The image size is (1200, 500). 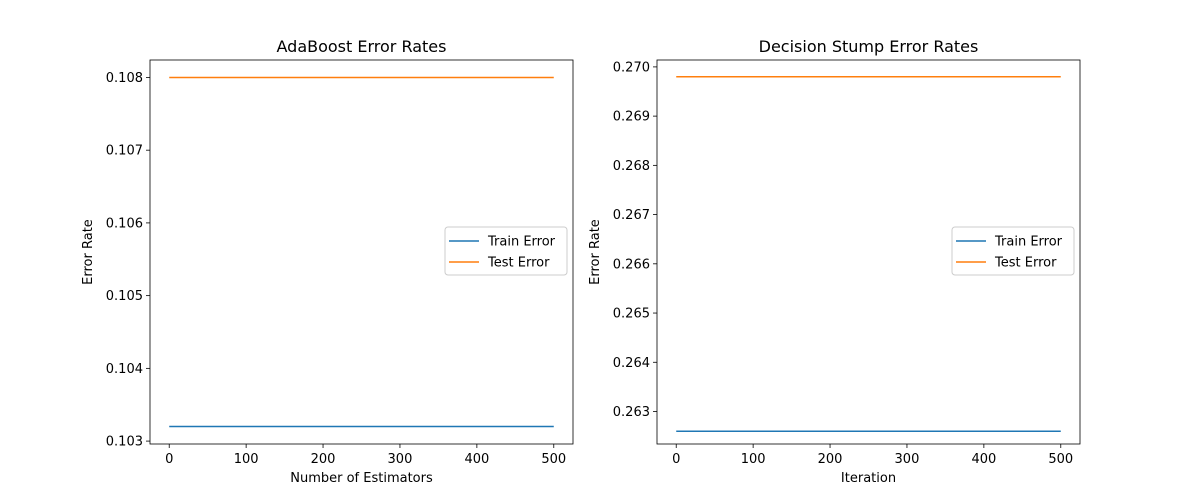 What do you see at coordinates (361, 478) in the screenshot?
I see `x-axis-label: Number of Estimators` at bounding box center [361, 478].